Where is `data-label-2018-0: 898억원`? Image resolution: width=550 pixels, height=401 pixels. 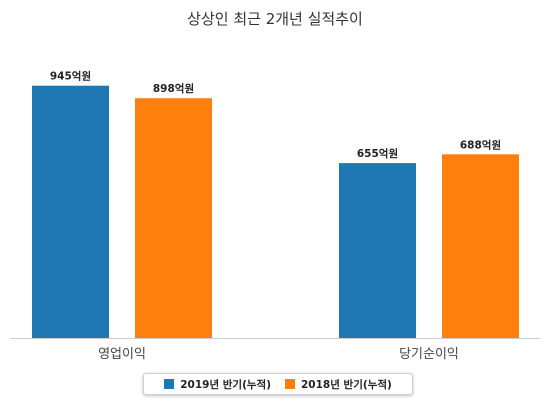 data-label-2018-0: 898억원 is located at coordinates (173, 88).